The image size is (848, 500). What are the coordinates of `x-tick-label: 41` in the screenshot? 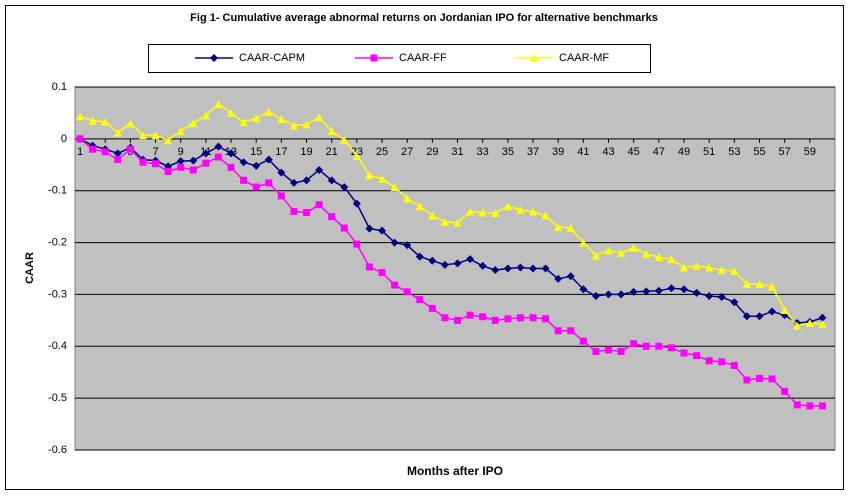 It's located at (583, 152).